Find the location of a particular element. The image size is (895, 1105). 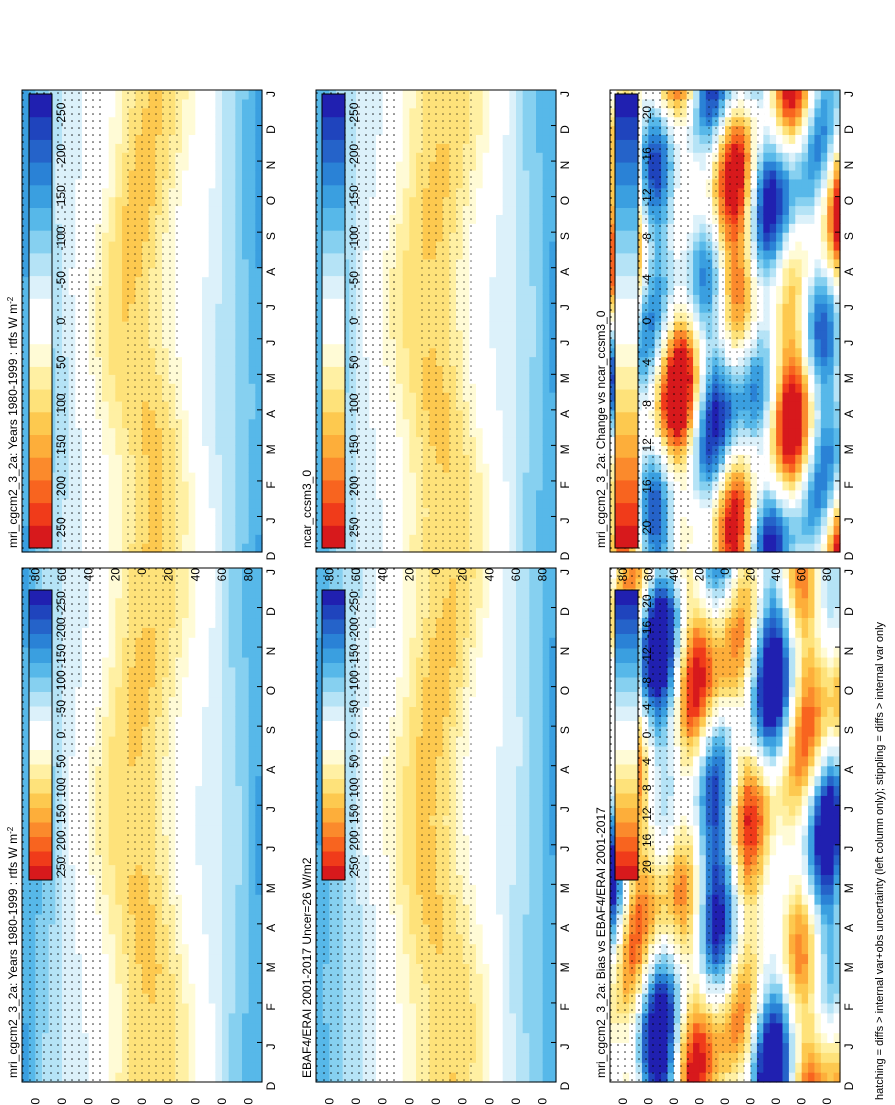

month-tick-label: F is located at coordinates (271, 484).